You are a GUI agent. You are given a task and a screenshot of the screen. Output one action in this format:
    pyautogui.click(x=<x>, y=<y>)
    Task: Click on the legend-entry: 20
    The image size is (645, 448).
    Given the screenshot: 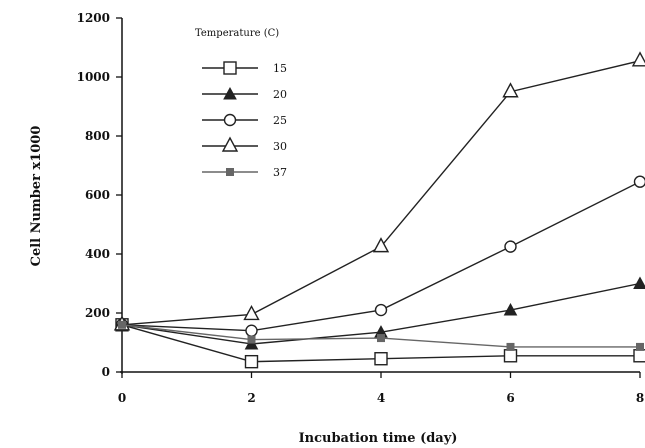 What is the action you would take?
    pyautogui.click(x=244, y=93)
    